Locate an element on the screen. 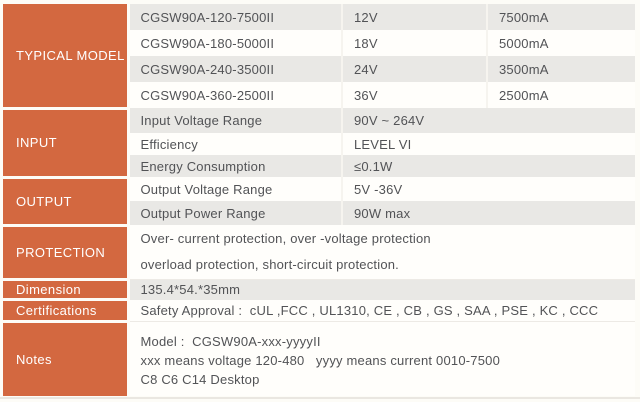 The width and height of the screenshot is (640, 402). output-row: Output Power Range 90W max is located at coordinates (319, 213).